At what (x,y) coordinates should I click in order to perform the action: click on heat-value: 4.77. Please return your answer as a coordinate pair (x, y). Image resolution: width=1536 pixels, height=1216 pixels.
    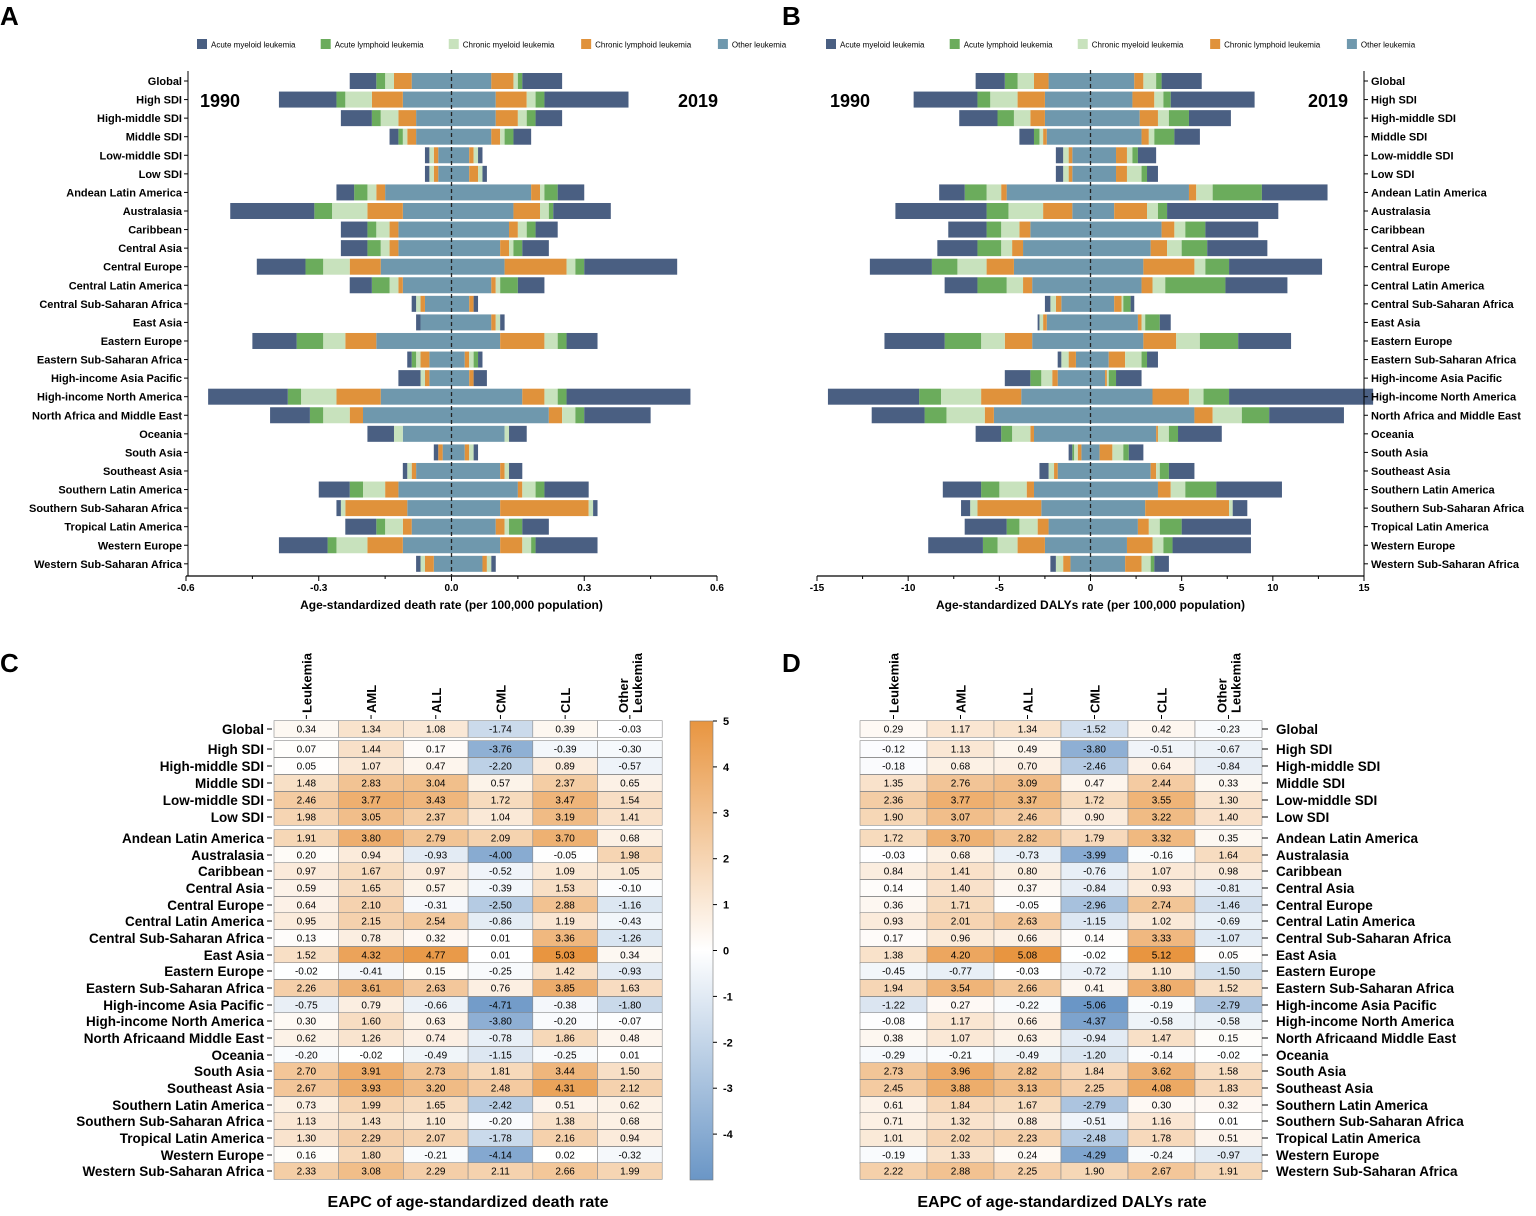
    Looking at the image, I should click on (436, 956).